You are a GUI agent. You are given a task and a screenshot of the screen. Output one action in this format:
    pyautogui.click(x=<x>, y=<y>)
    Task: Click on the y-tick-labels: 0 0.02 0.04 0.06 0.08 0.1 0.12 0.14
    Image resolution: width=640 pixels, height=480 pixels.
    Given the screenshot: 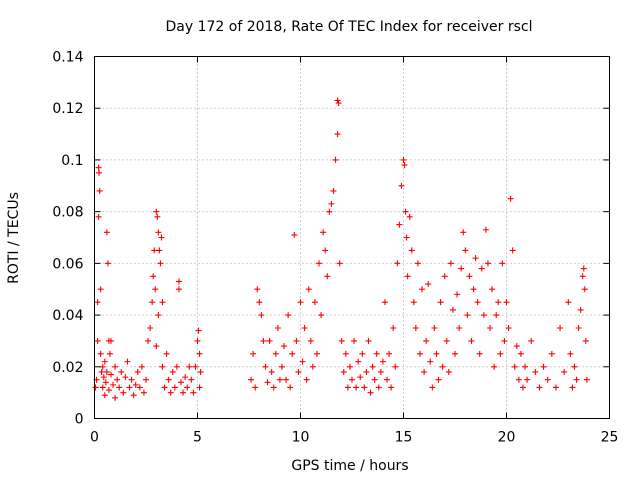 What is the action you would take?
    pyautogui.click(x=67, y=239)
    